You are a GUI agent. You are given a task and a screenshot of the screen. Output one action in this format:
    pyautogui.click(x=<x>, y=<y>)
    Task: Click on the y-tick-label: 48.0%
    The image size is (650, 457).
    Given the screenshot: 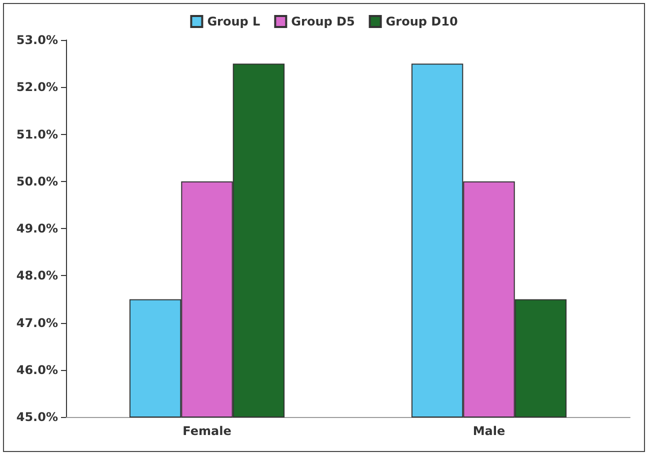 What is the action you would take?
    pyautogui.click(x=37, y=275)
    